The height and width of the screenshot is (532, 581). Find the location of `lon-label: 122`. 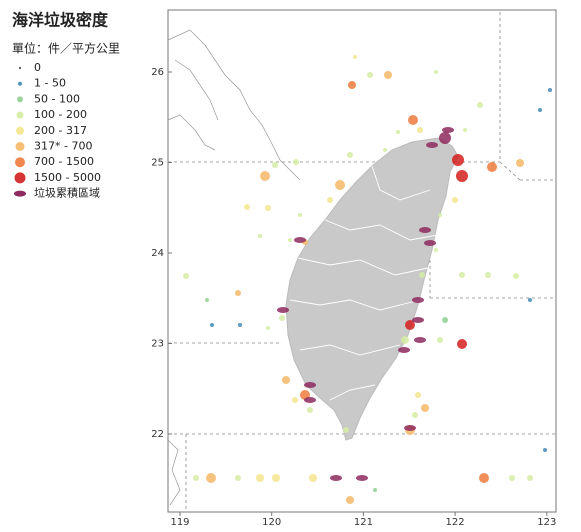

lon-label: 122 is located at coordinates (455, 522).